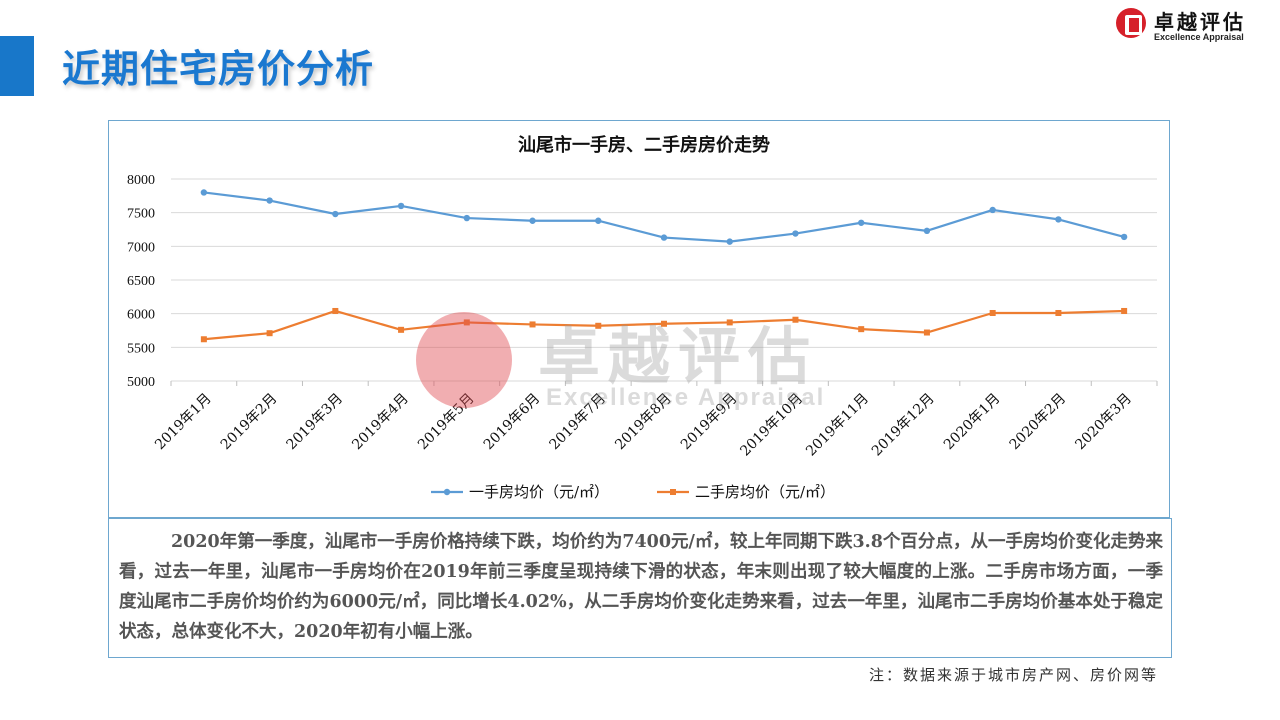  What do you see at coordinates (446, 422) in the screenshot?
I see `x-tick-label: 2019年5月` at bounding box center [446, 422].